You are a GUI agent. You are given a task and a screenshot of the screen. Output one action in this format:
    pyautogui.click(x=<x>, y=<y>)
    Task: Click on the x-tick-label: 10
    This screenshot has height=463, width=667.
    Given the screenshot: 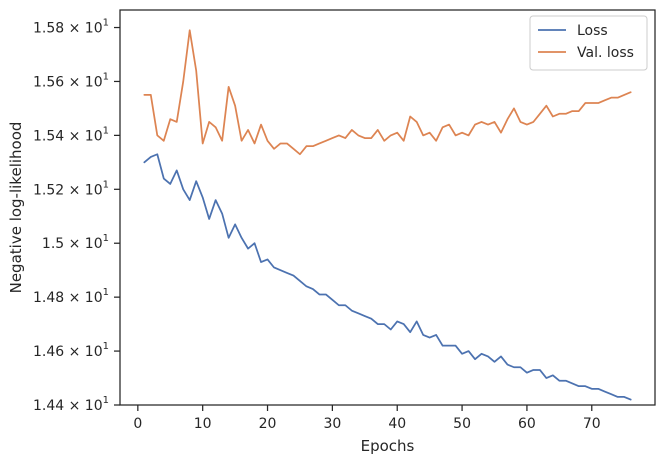 What is the action you would take?
    pyautogui.click(x=203, y=424)
    